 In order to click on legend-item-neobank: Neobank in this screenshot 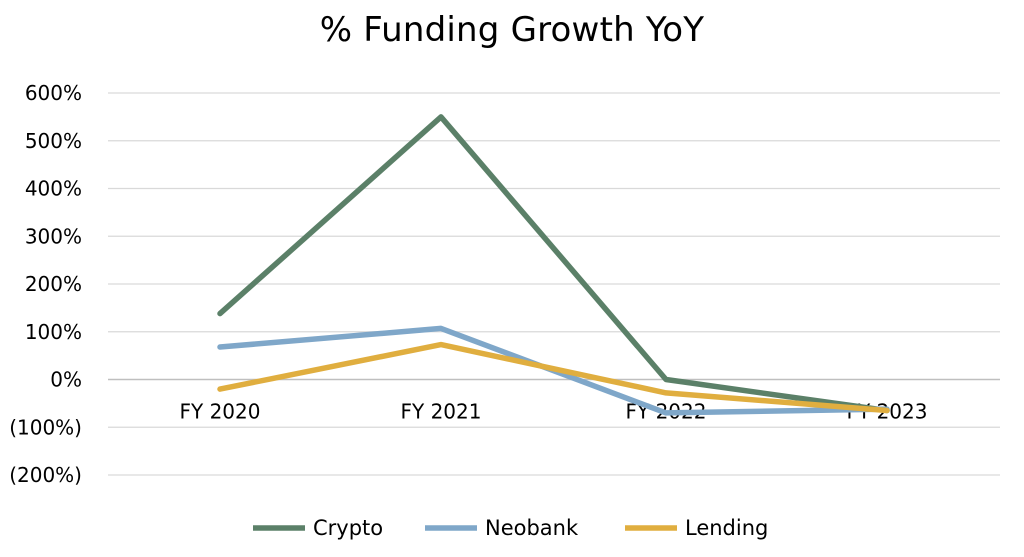, I will do `click(502, 528)`.